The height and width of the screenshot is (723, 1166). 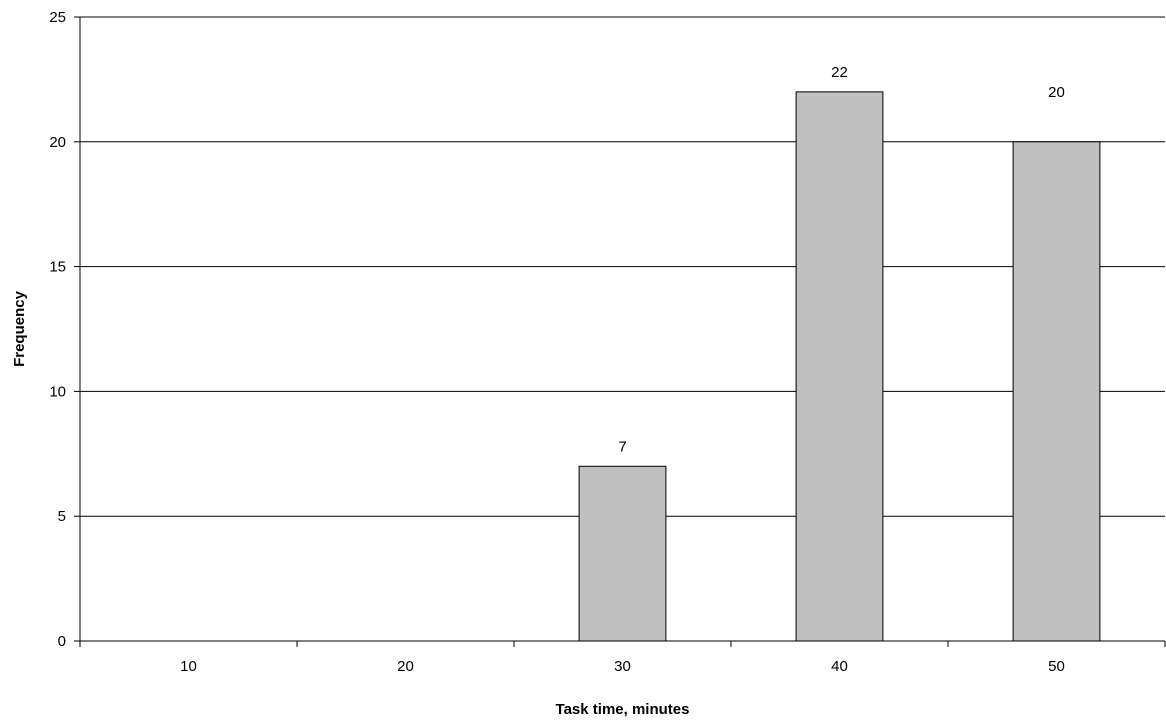 I want to click on y-tick-label: 10, so click(x=57, y=391).